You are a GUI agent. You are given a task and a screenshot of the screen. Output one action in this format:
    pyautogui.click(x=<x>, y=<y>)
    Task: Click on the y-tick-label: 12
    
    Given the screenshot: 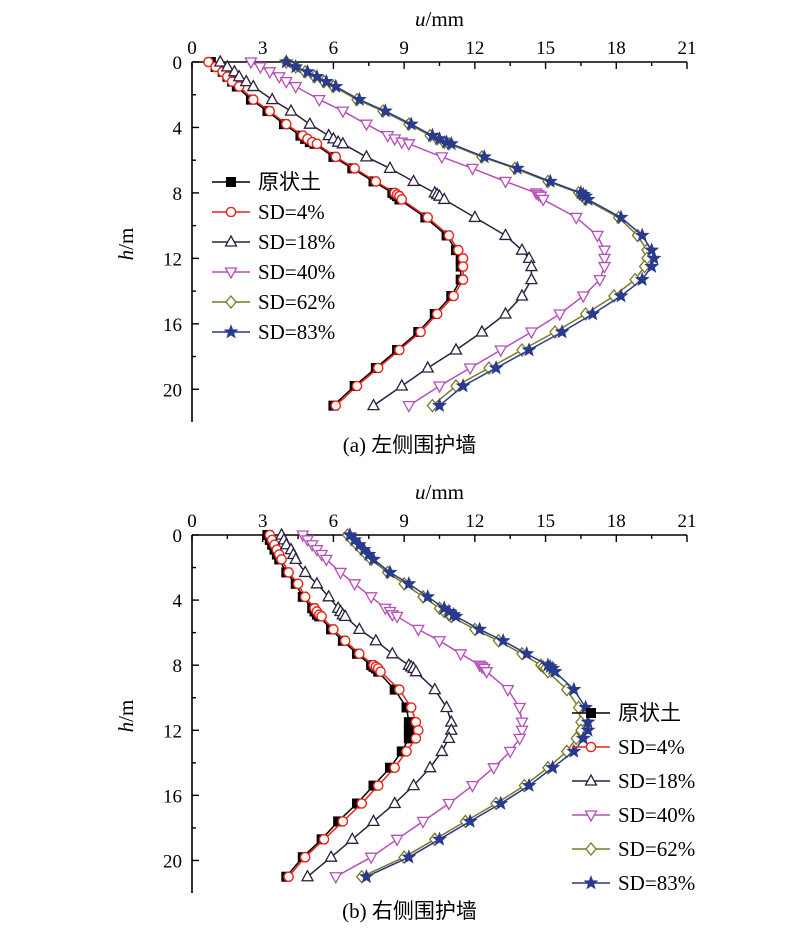 What is the action you would take?
    pyautogui.click(x=172, y=259)
    